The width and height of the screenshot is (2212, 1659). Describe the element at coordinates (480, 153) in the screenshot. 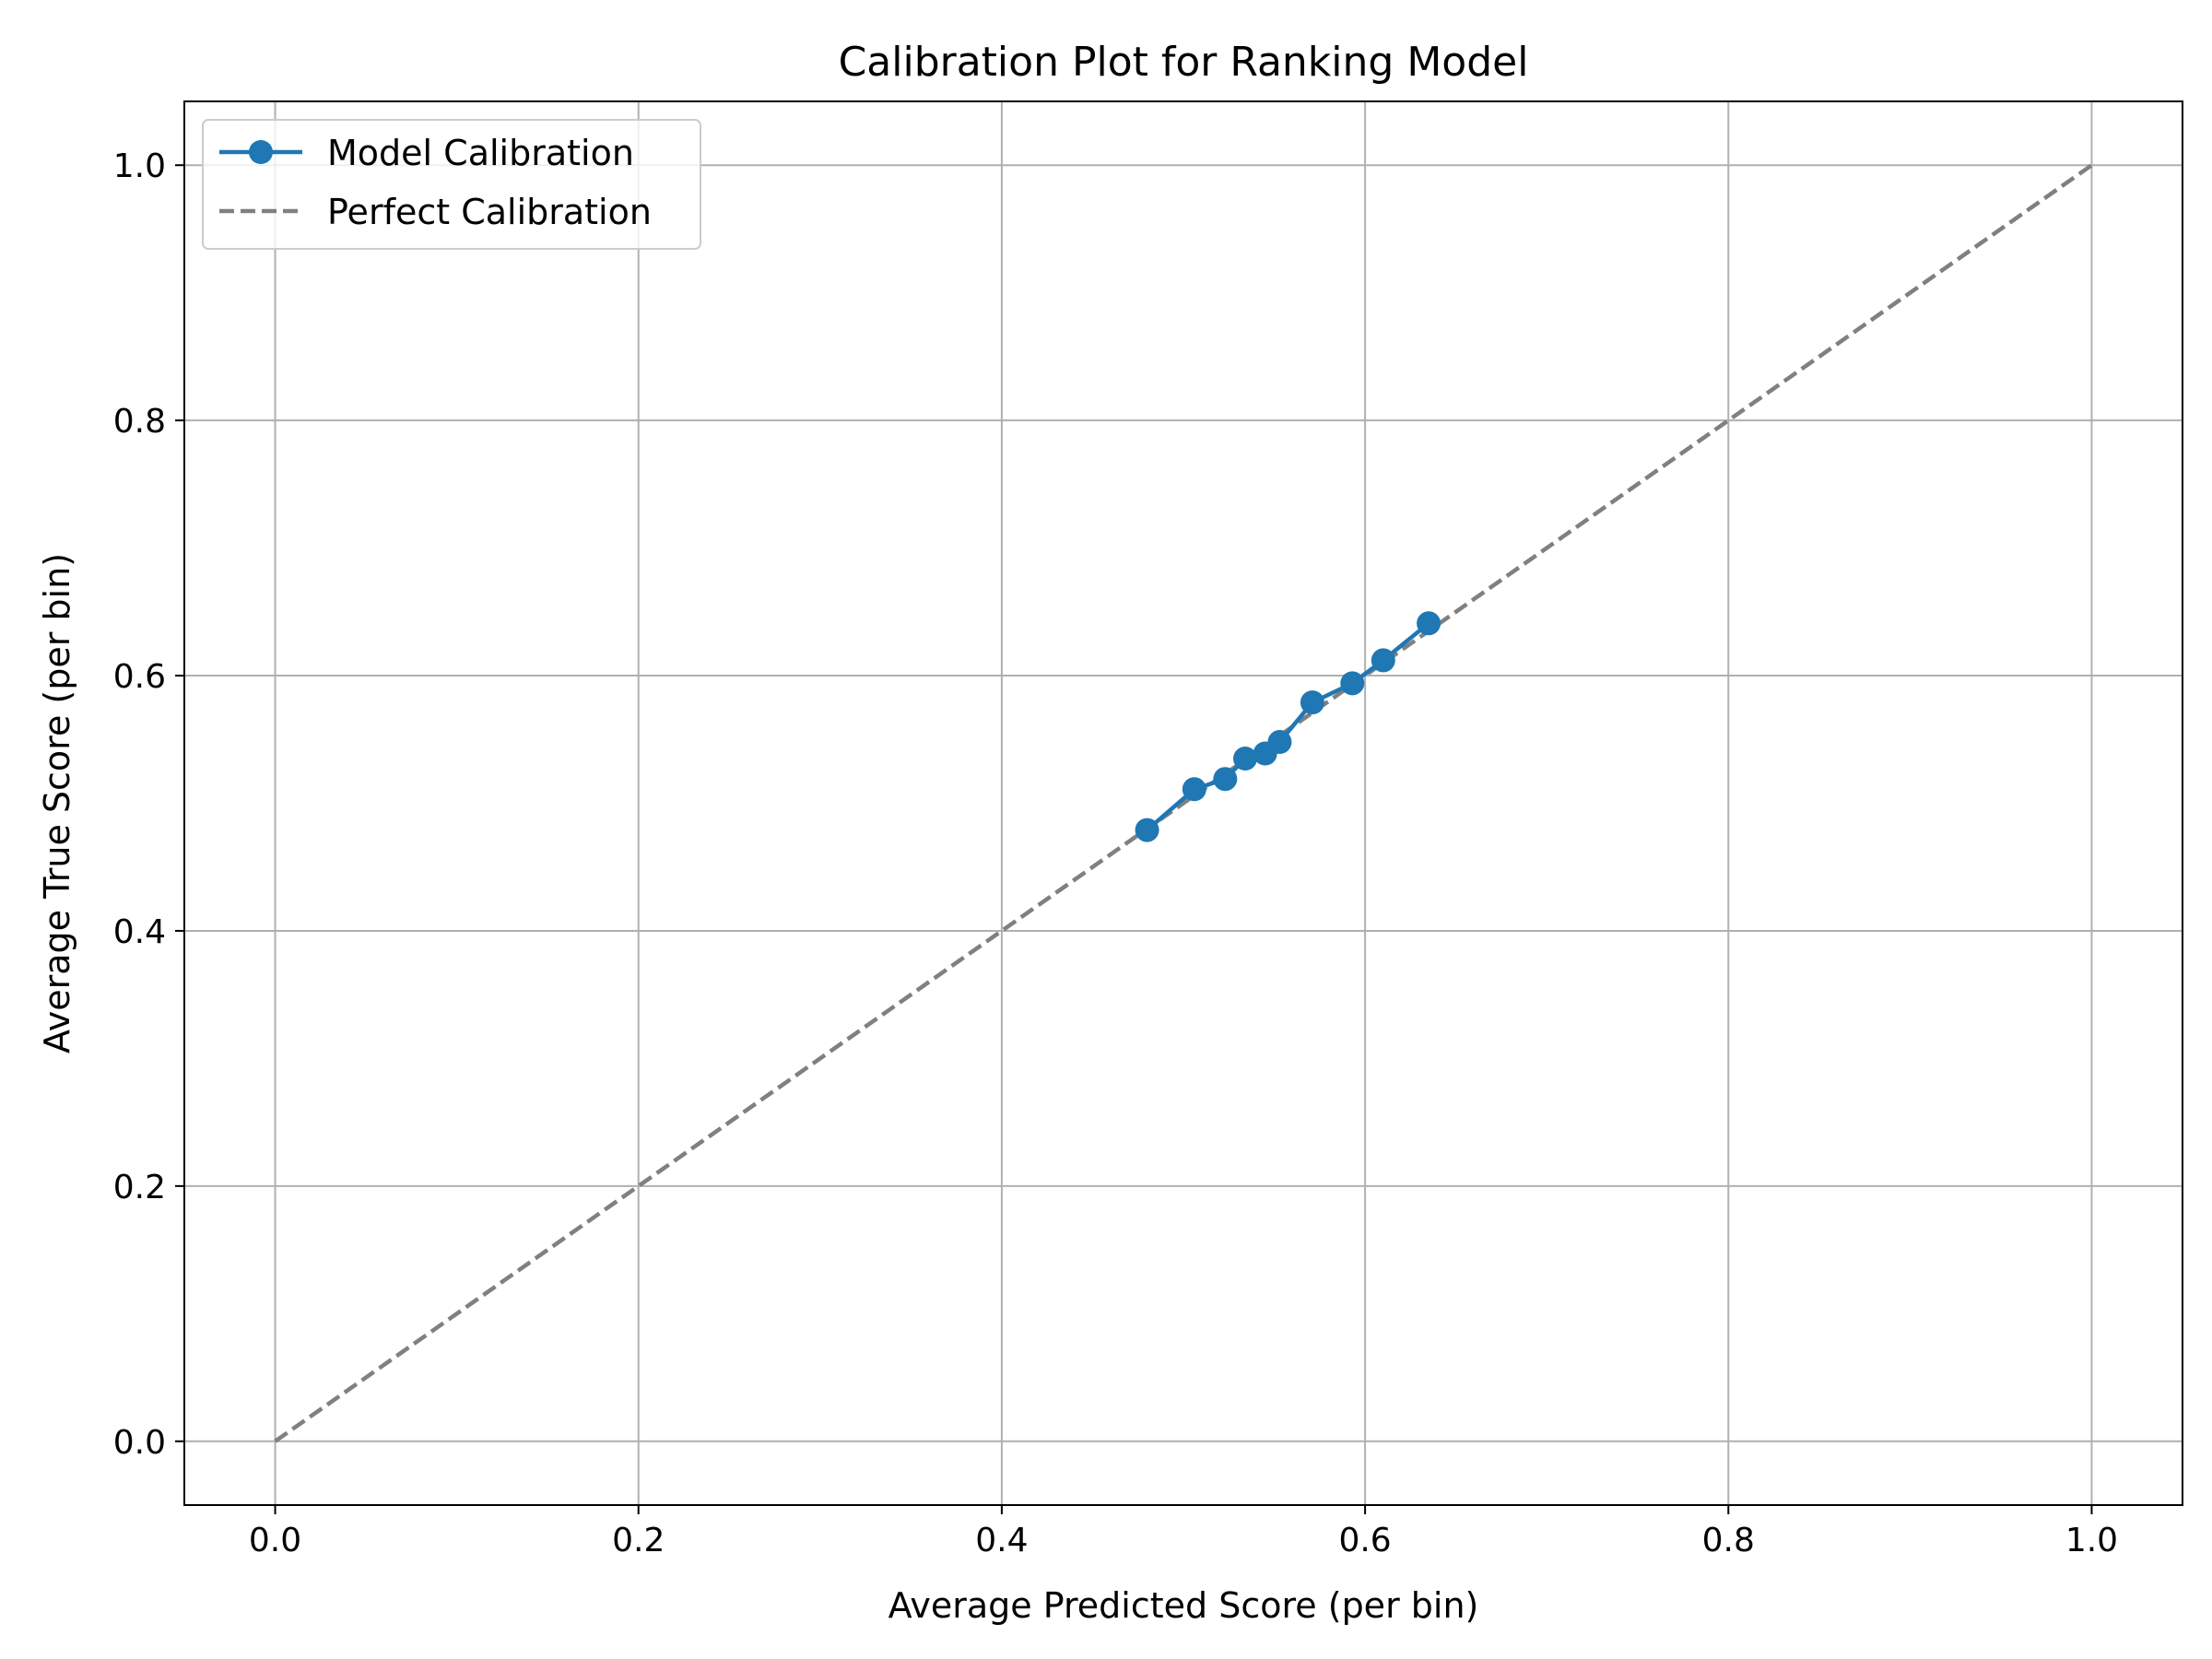

I see `legend-label-model-calibration: Model Calibration` at that location.